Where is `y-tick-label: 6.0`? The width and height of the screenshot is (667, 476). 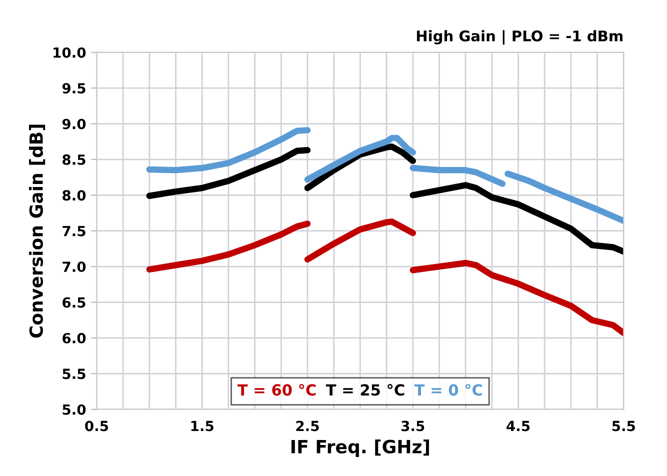
y-tick-label: 6.0 is located at coordinates (74, 338).